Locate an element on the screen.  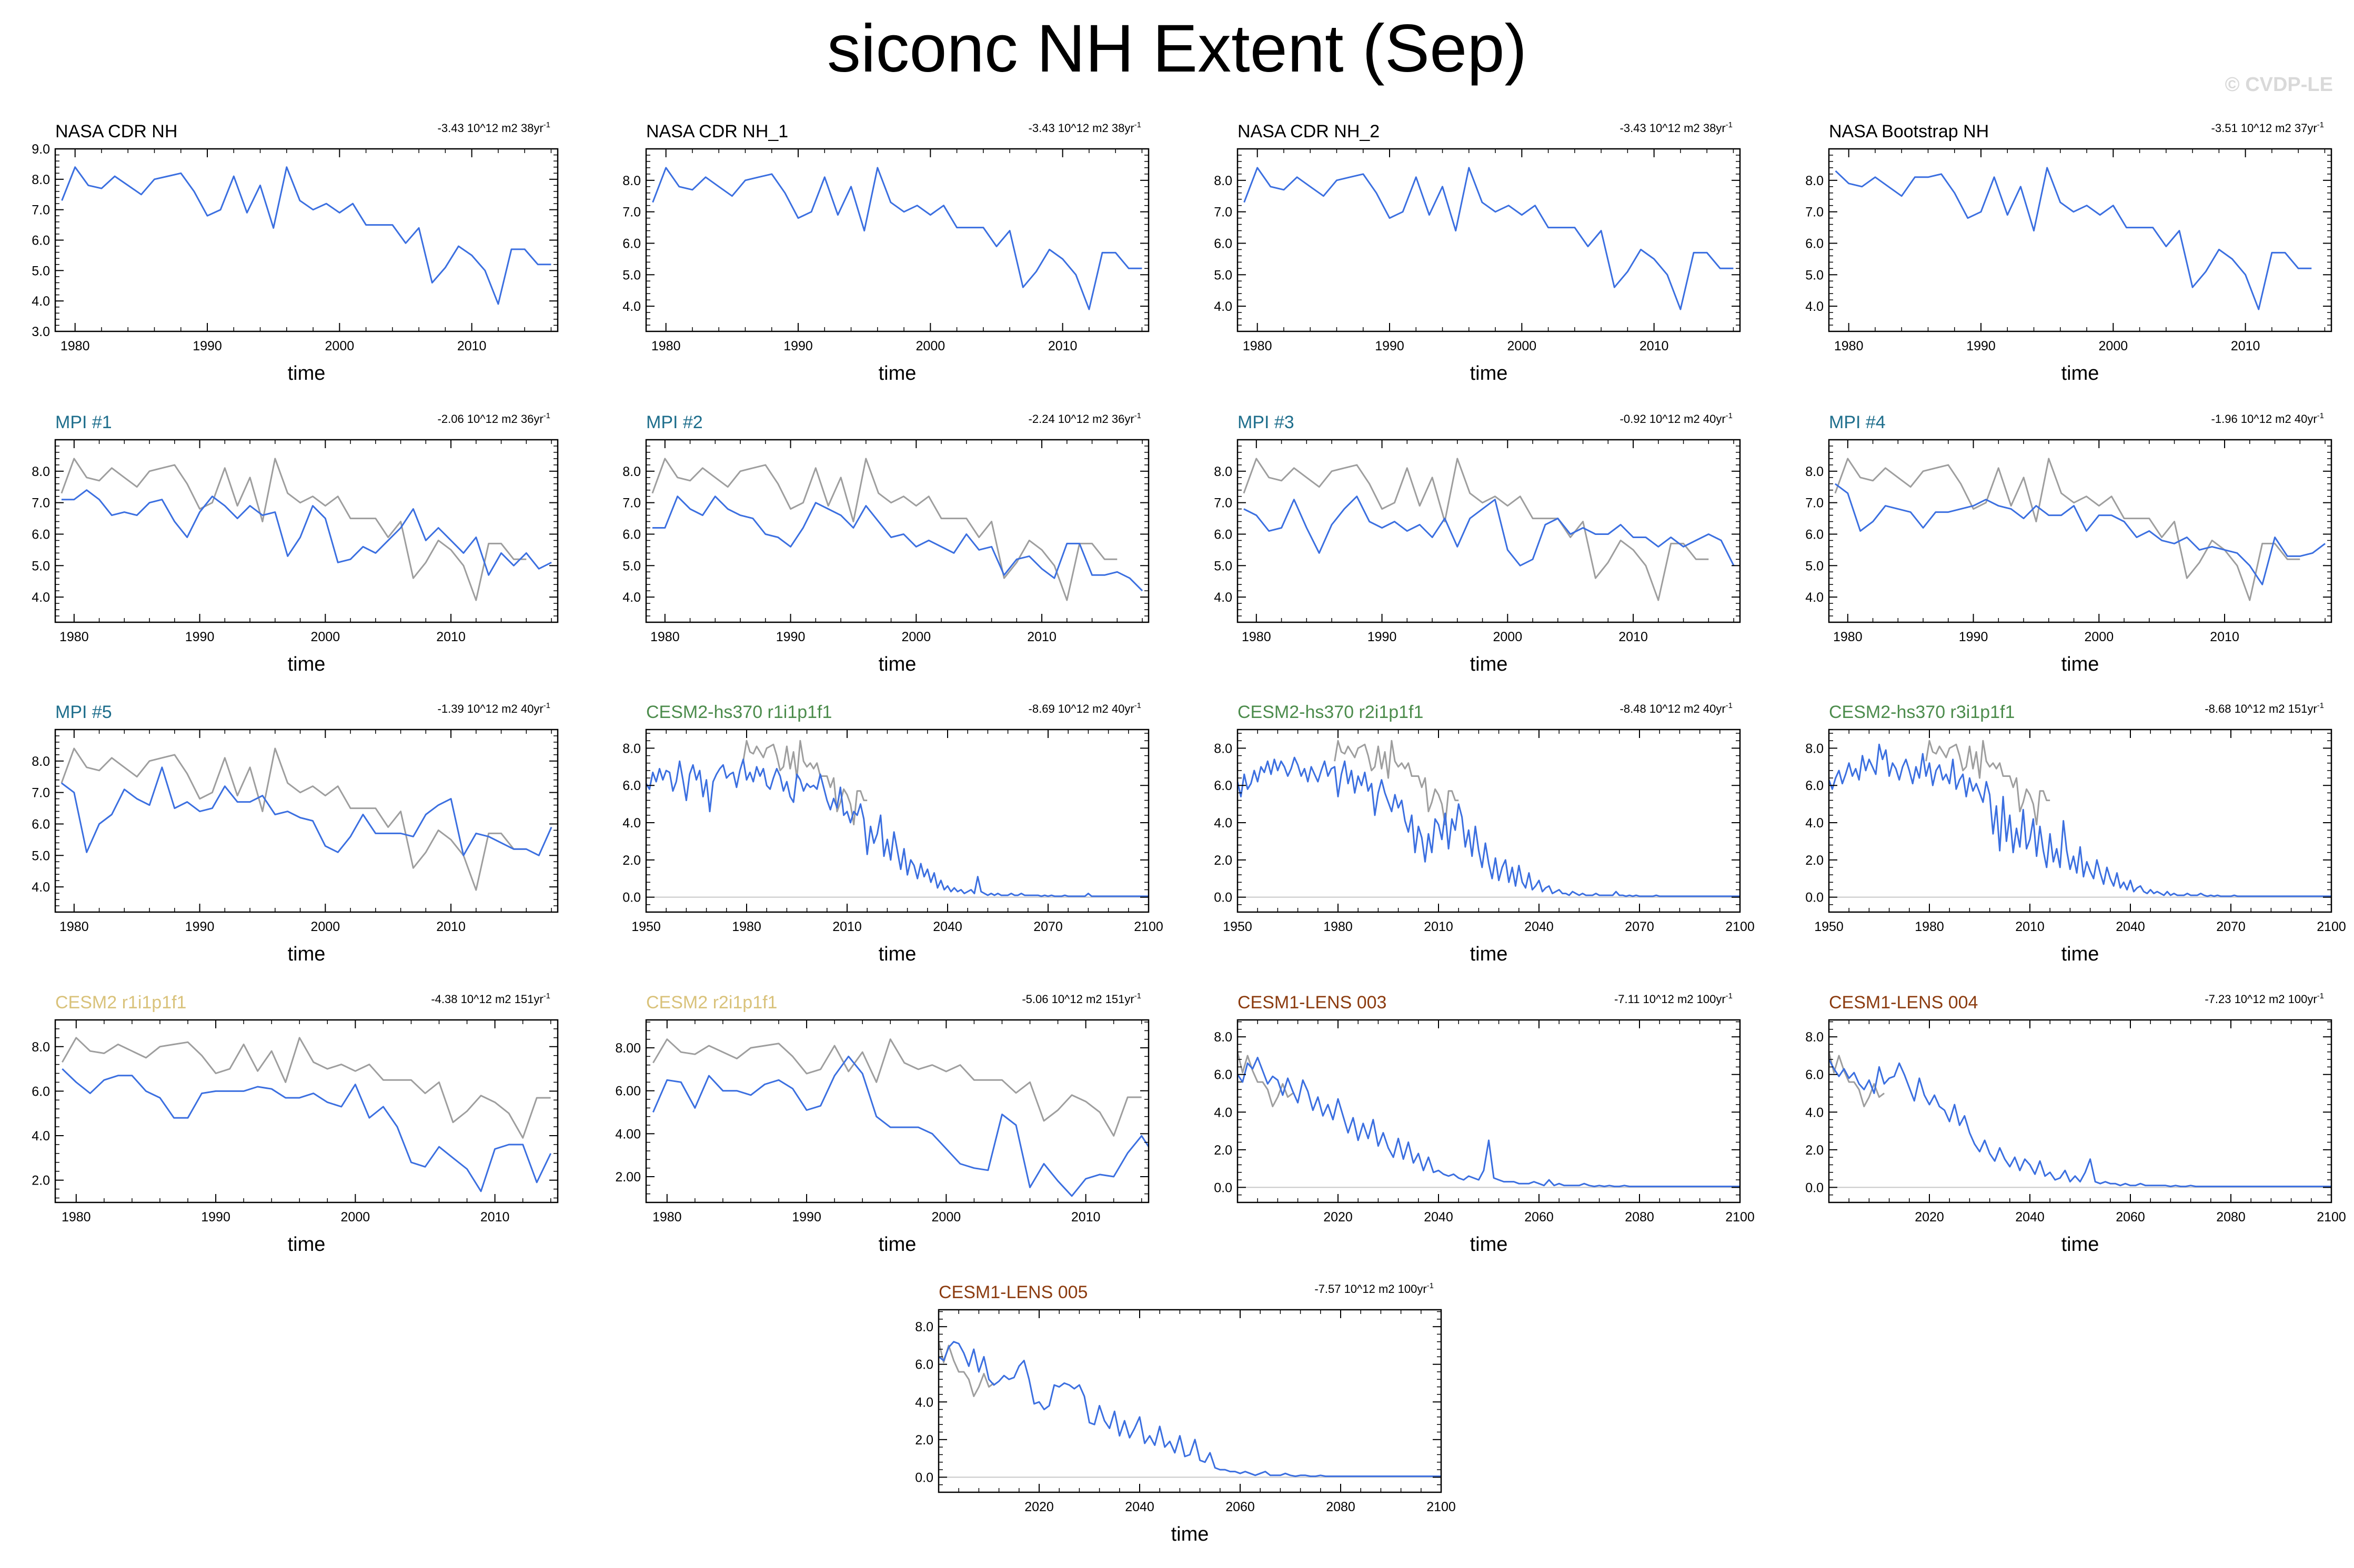
panel-title: CESM2 r1i1p1f1 is located at coordinates (121, 1003).